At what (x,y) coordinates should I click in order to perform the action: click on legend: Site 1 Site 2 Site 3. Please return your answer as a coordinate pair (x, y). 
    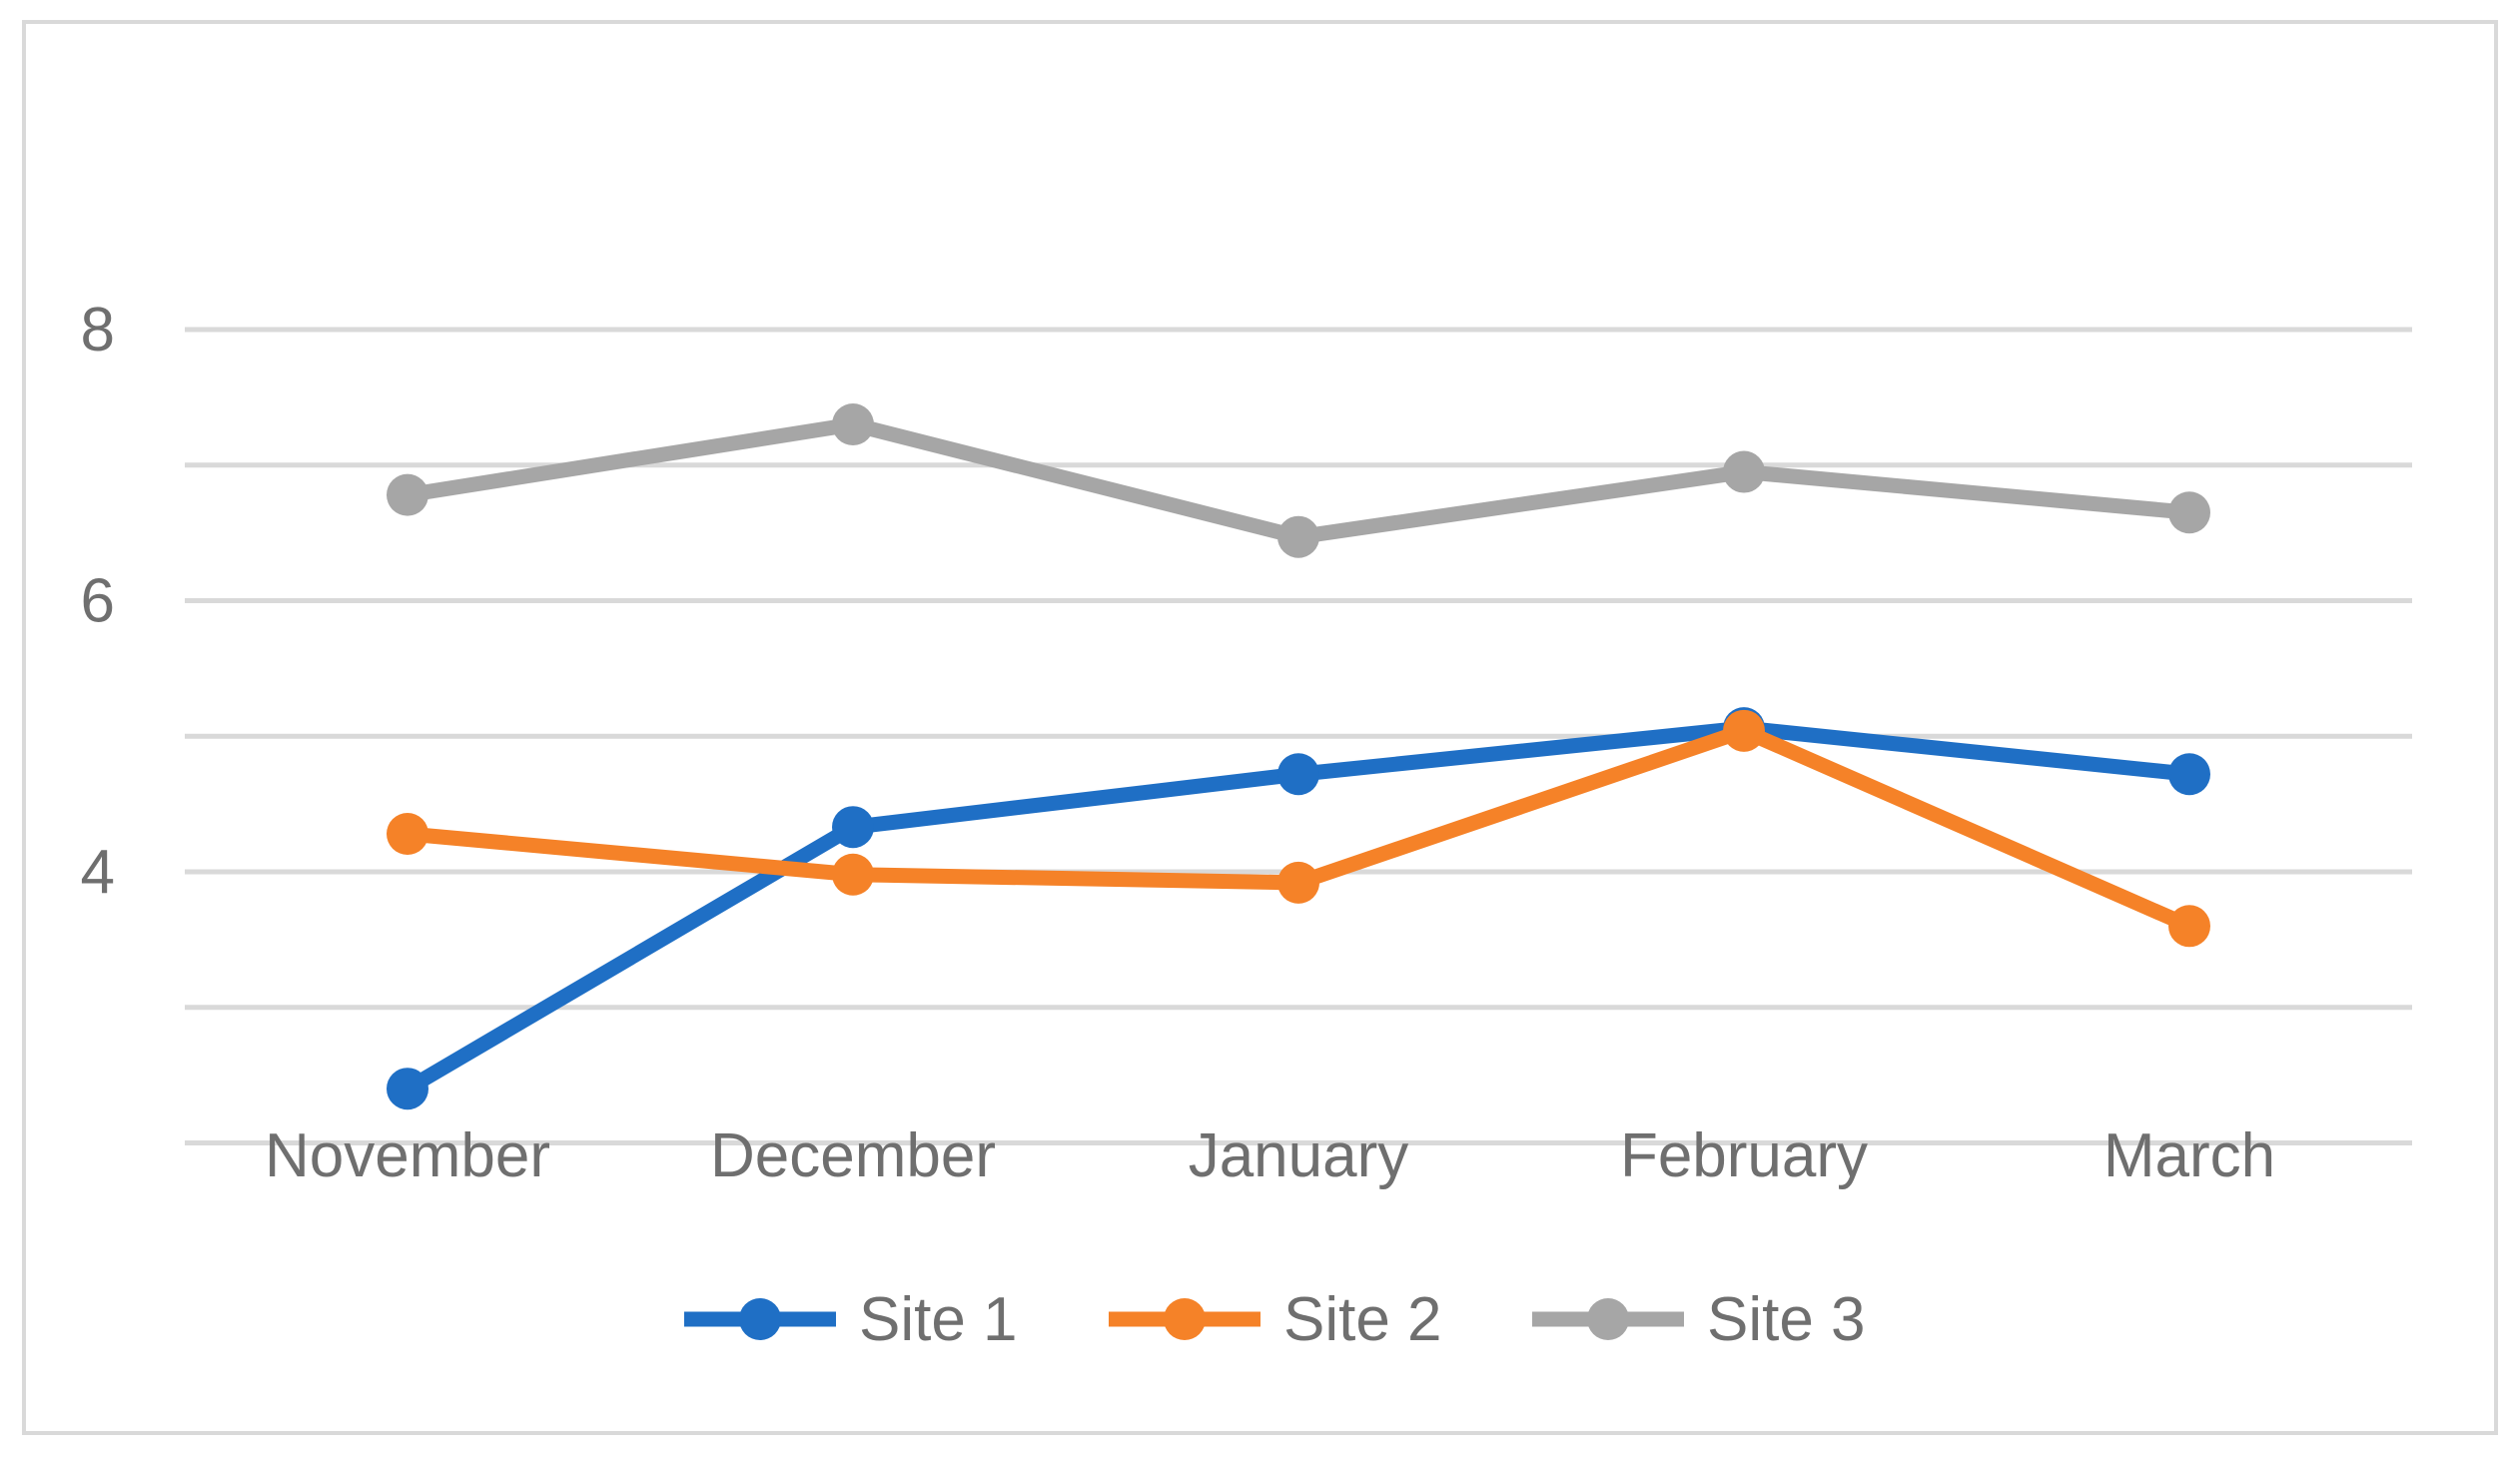
    Looking at the image, I should click on (1275, 1319).